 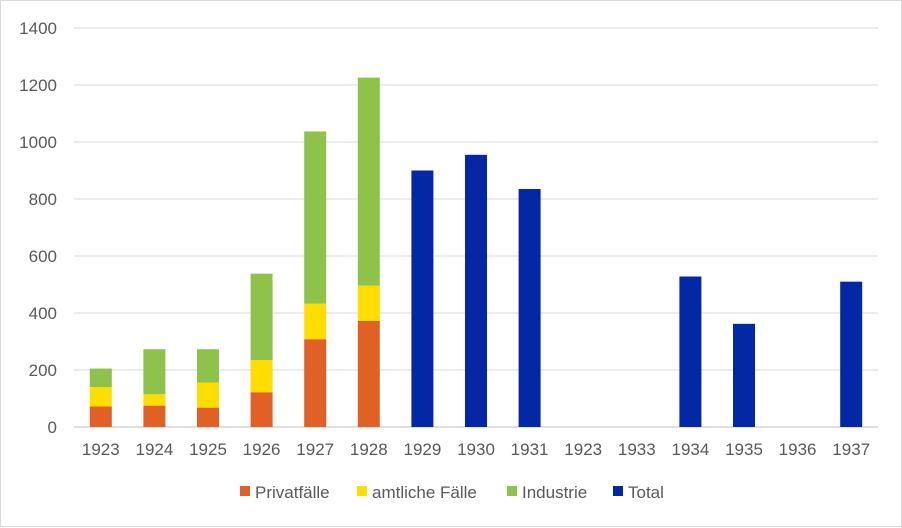 I want to click on bar-amtliche-fälle-1927-4, so click(x=315, y=321).